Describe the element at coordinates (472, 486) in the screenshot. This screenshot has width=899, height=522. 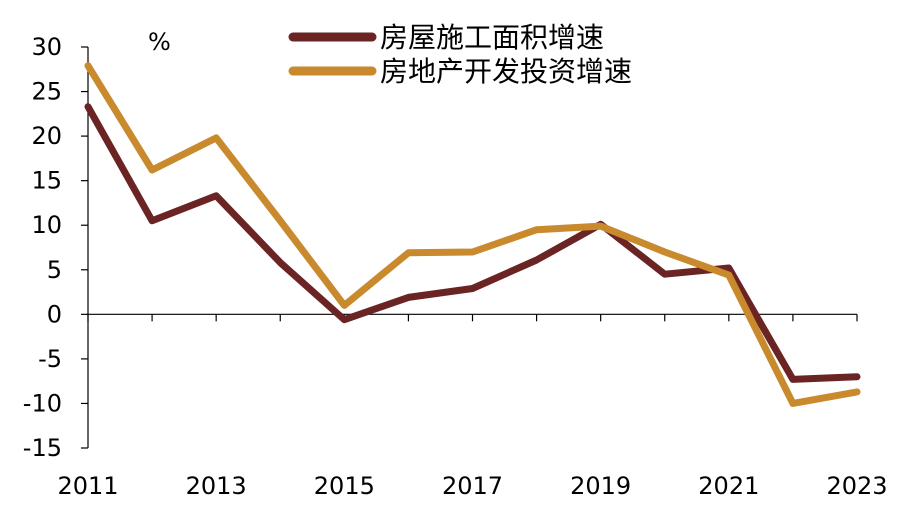
I see `x-tick-label: 2017` at that location.